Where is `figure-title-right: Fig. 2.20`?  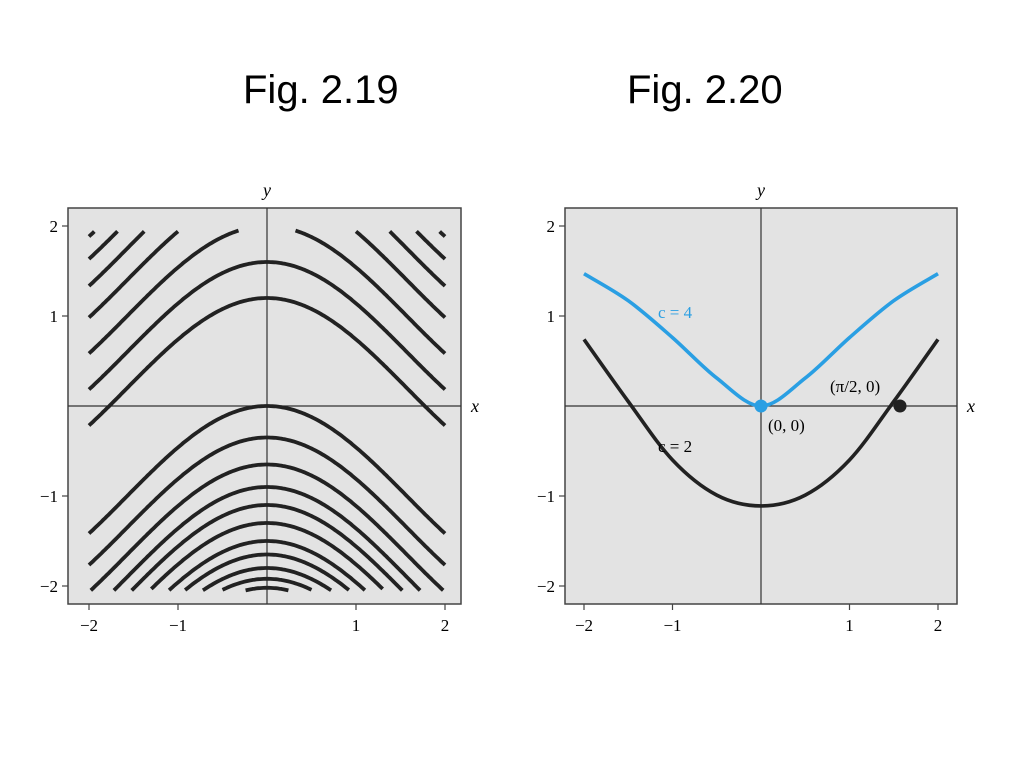
figure-title-right: Fig. 2.20 is located at coordinates (705, 90).